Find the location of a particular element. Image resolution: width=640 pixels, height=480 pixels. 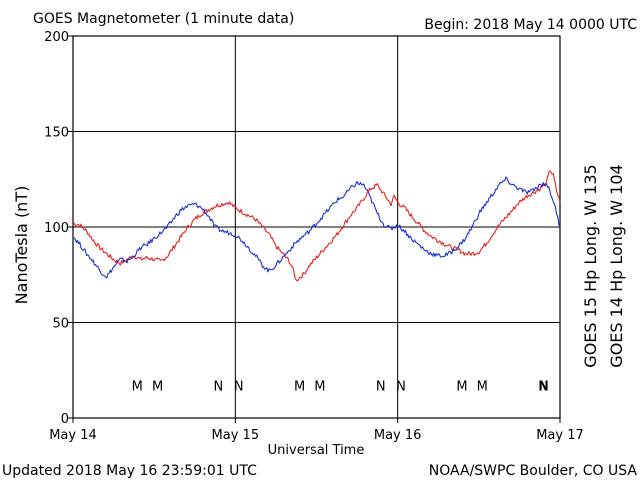

y-tick-labels: 0 50 100 150 200 is located at coordinates (58, 228).